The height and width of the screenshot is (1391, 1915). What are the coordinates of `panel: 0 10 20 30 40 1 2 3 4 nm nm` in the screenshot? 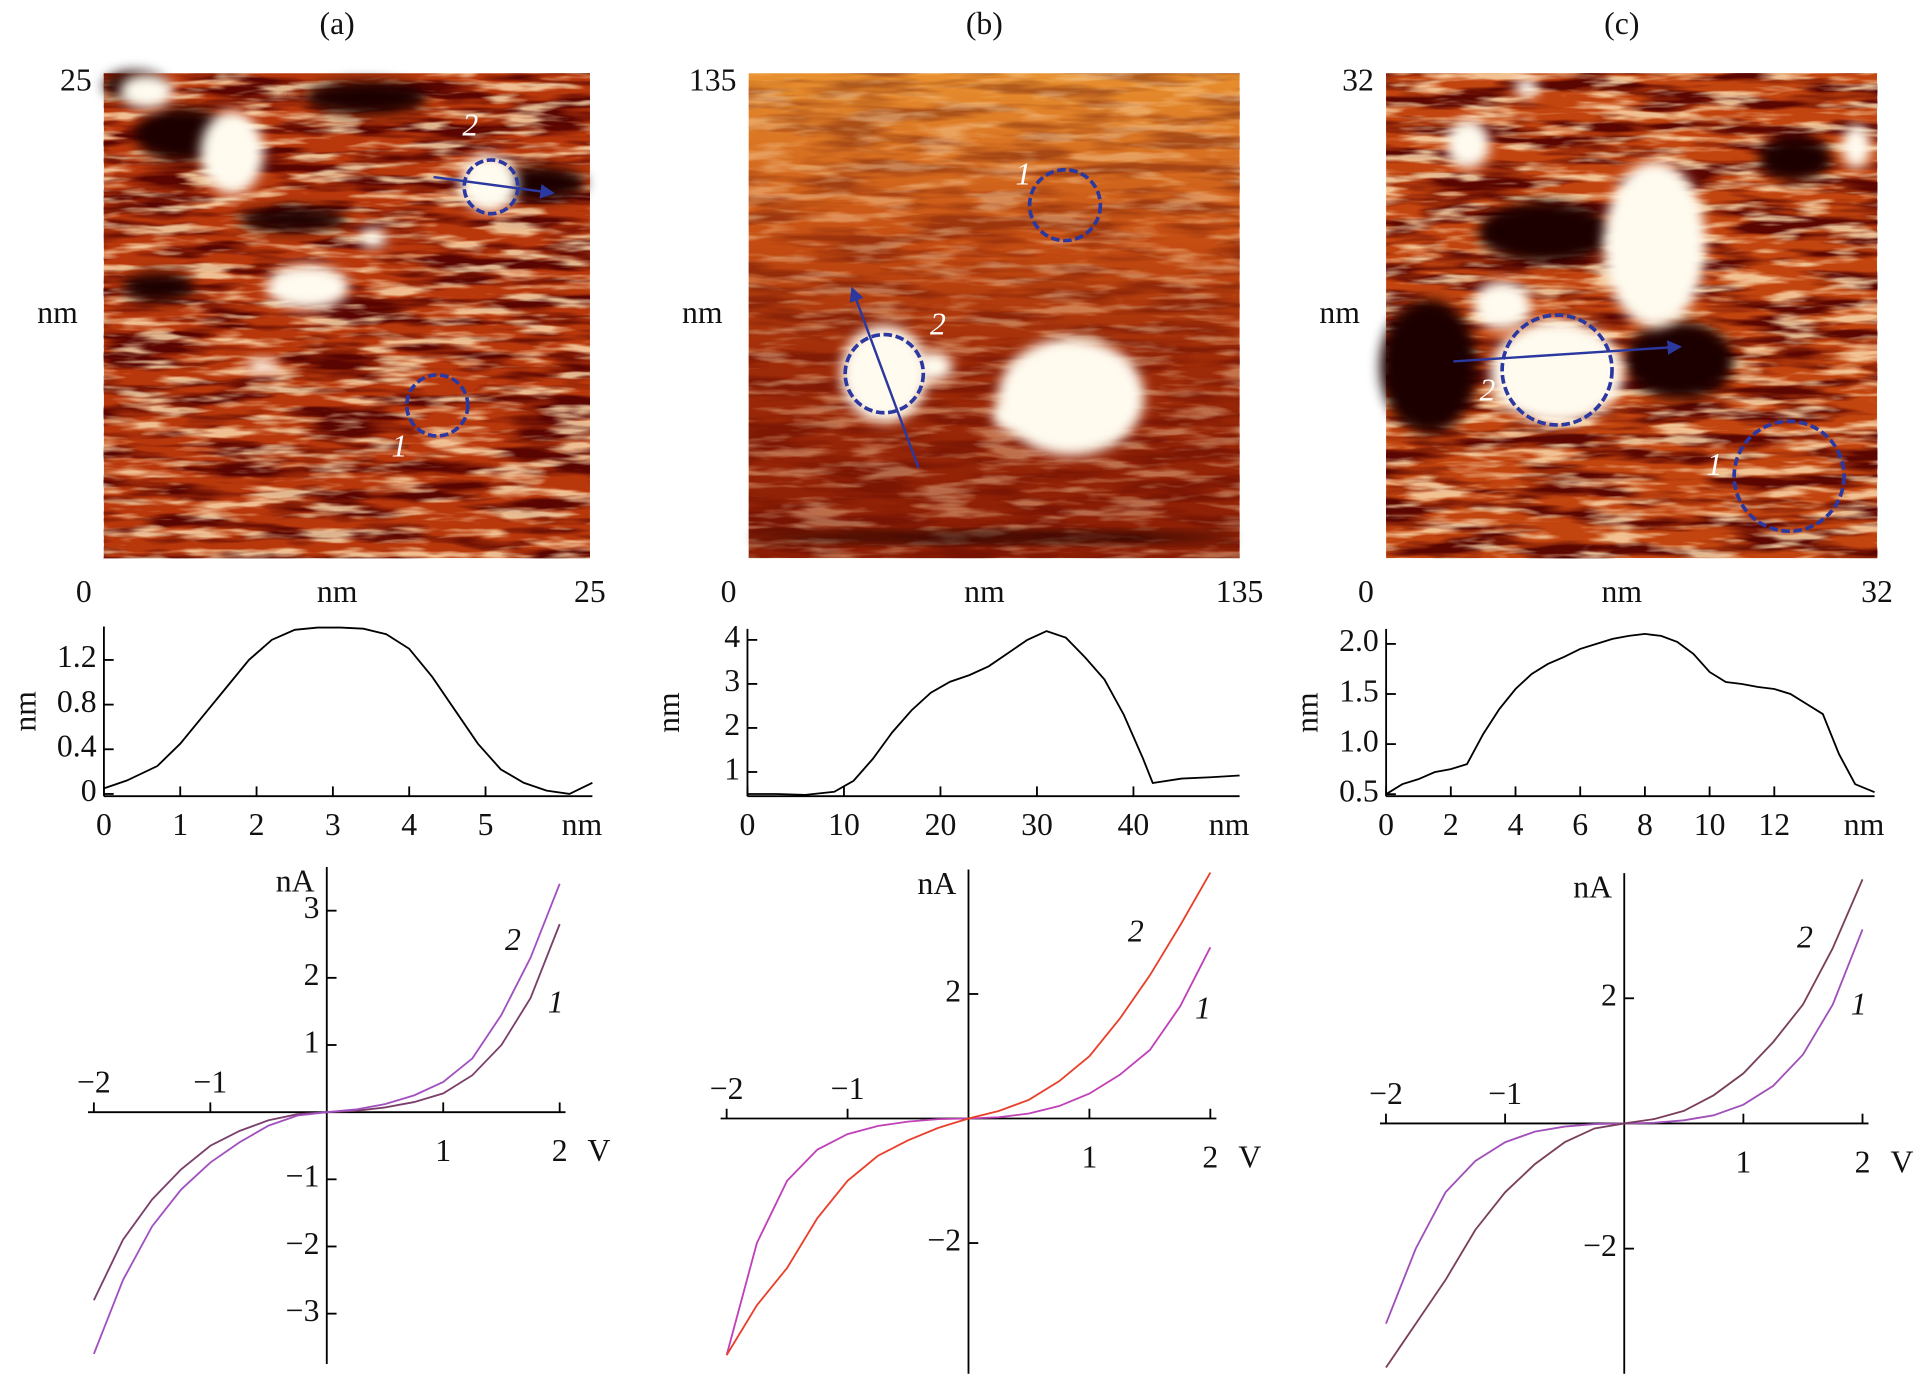 It's located at (950, 730).